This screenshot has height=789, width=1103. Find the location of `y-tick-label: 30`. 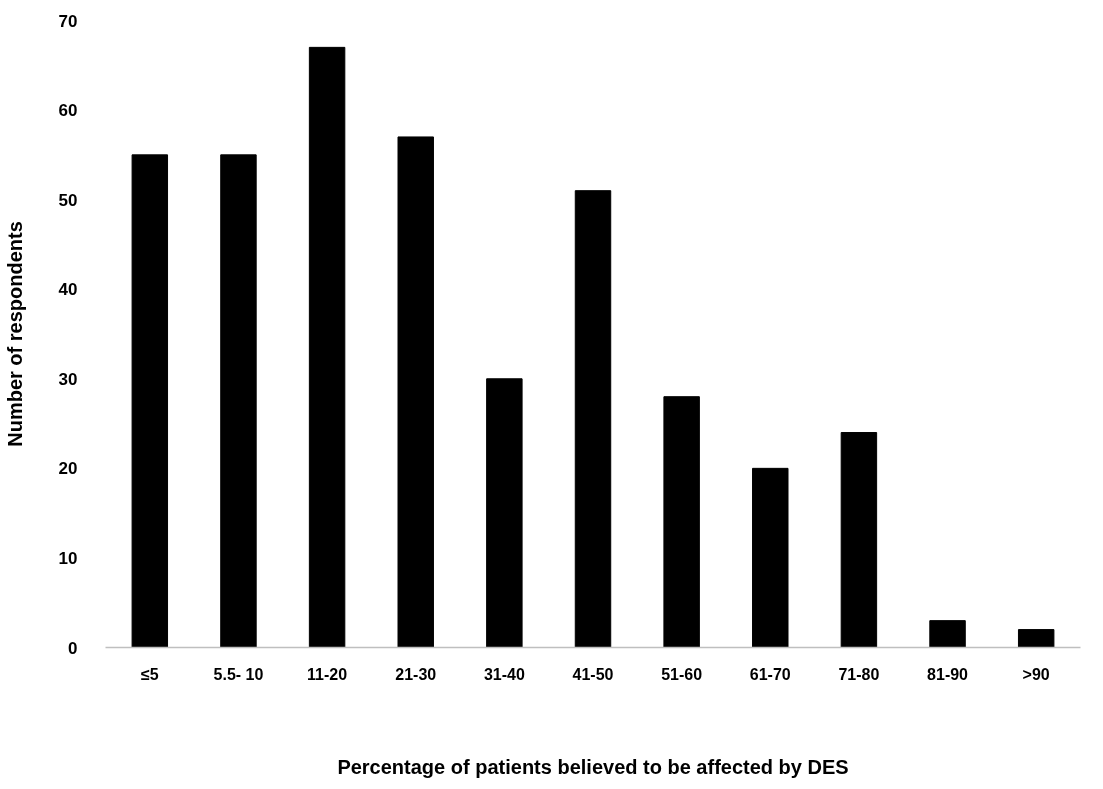

y-tick-label: 30 is located at coordinates (68, 379).